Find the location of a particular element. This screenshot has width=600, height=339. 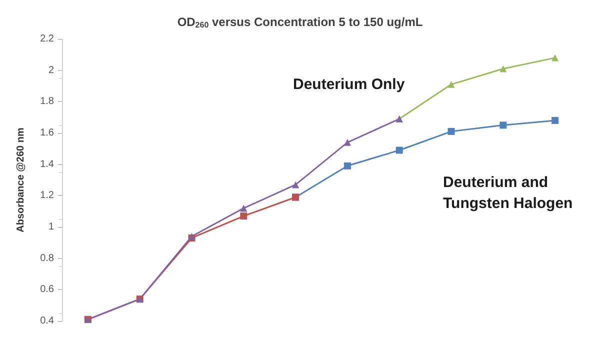

y-tick-label: 0.8 is located at coordinates (47, 258).